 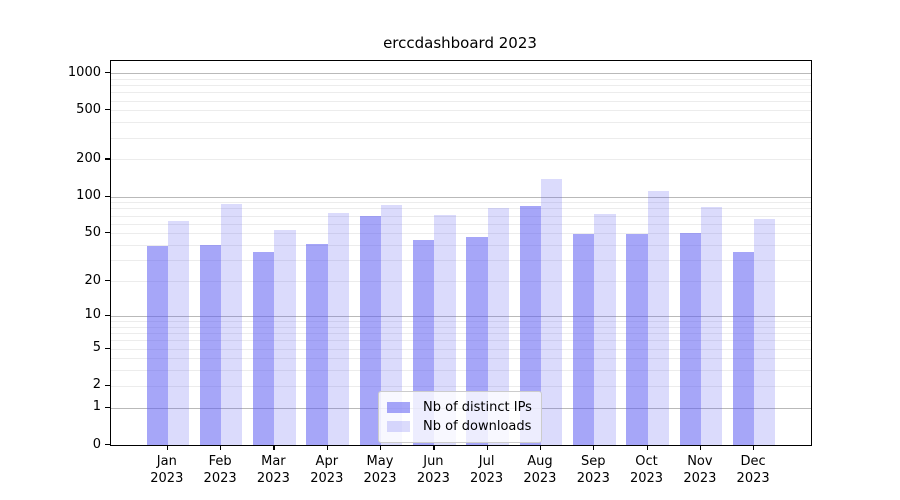 What do you see at coordinates (84, 72) in the screenshot?
I see `y-tick-label-1000: 1000` at bounding box center [84, 72].